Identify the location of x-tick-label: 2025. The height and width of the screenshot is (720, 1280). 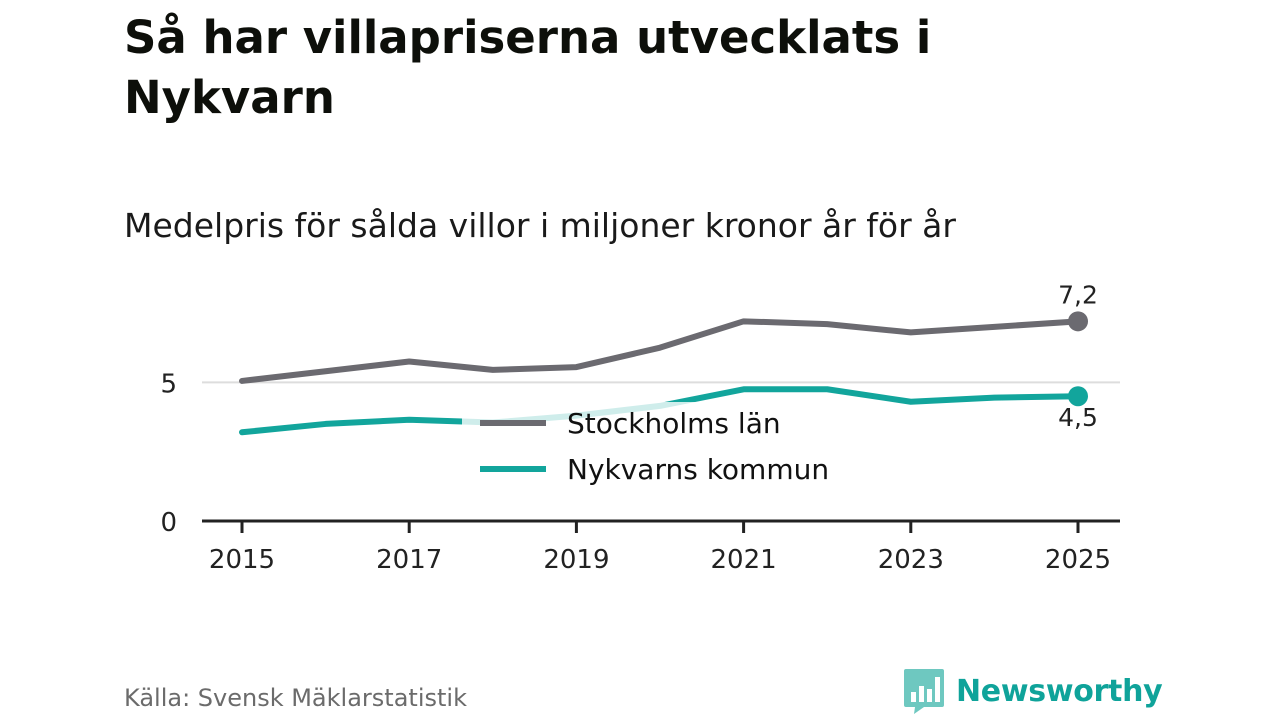
(1078, 560).